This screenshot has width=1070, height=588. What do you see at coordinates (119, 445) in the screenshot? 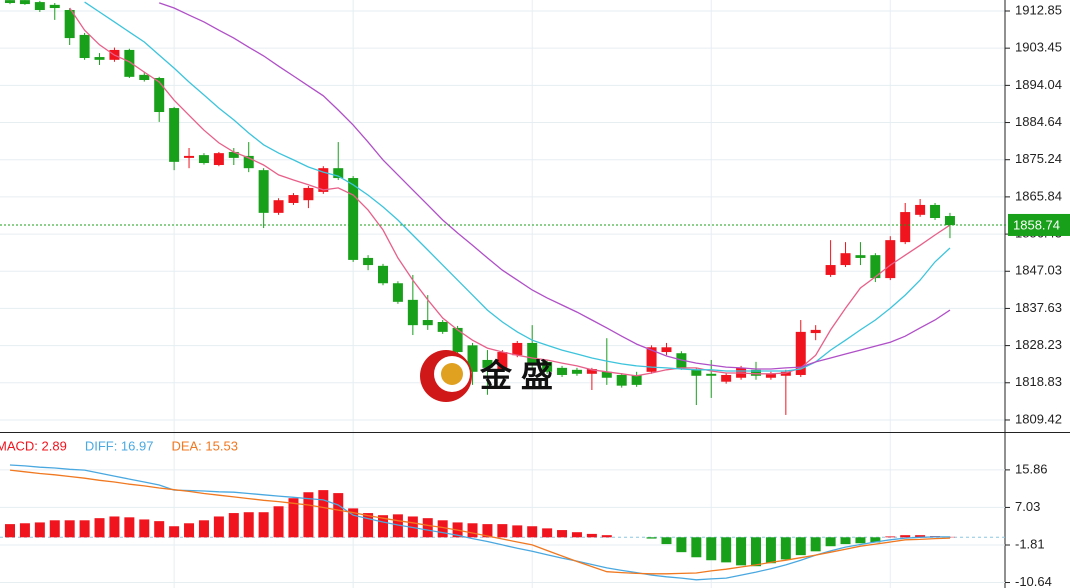
I see `legend-entry: DIFF: 16.97` at bounding box center [119, 445].